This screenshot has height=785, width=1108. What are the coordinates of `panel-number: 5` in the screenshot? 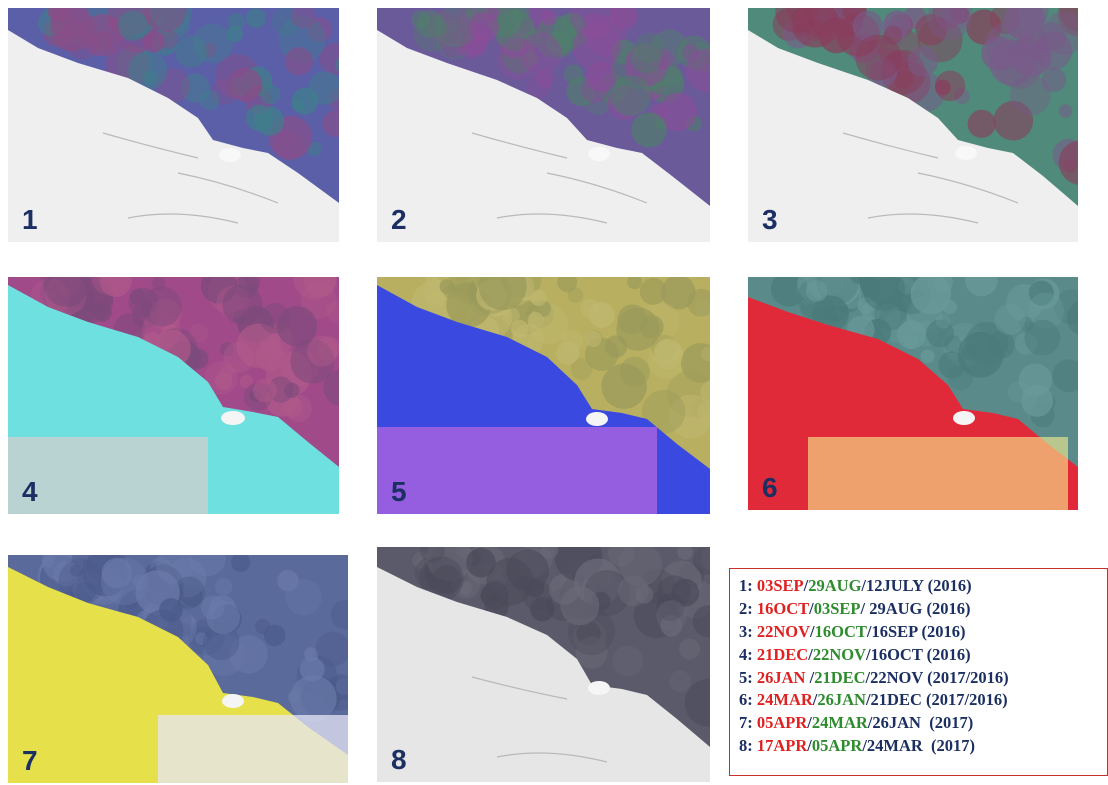 It's located at (399, 491).